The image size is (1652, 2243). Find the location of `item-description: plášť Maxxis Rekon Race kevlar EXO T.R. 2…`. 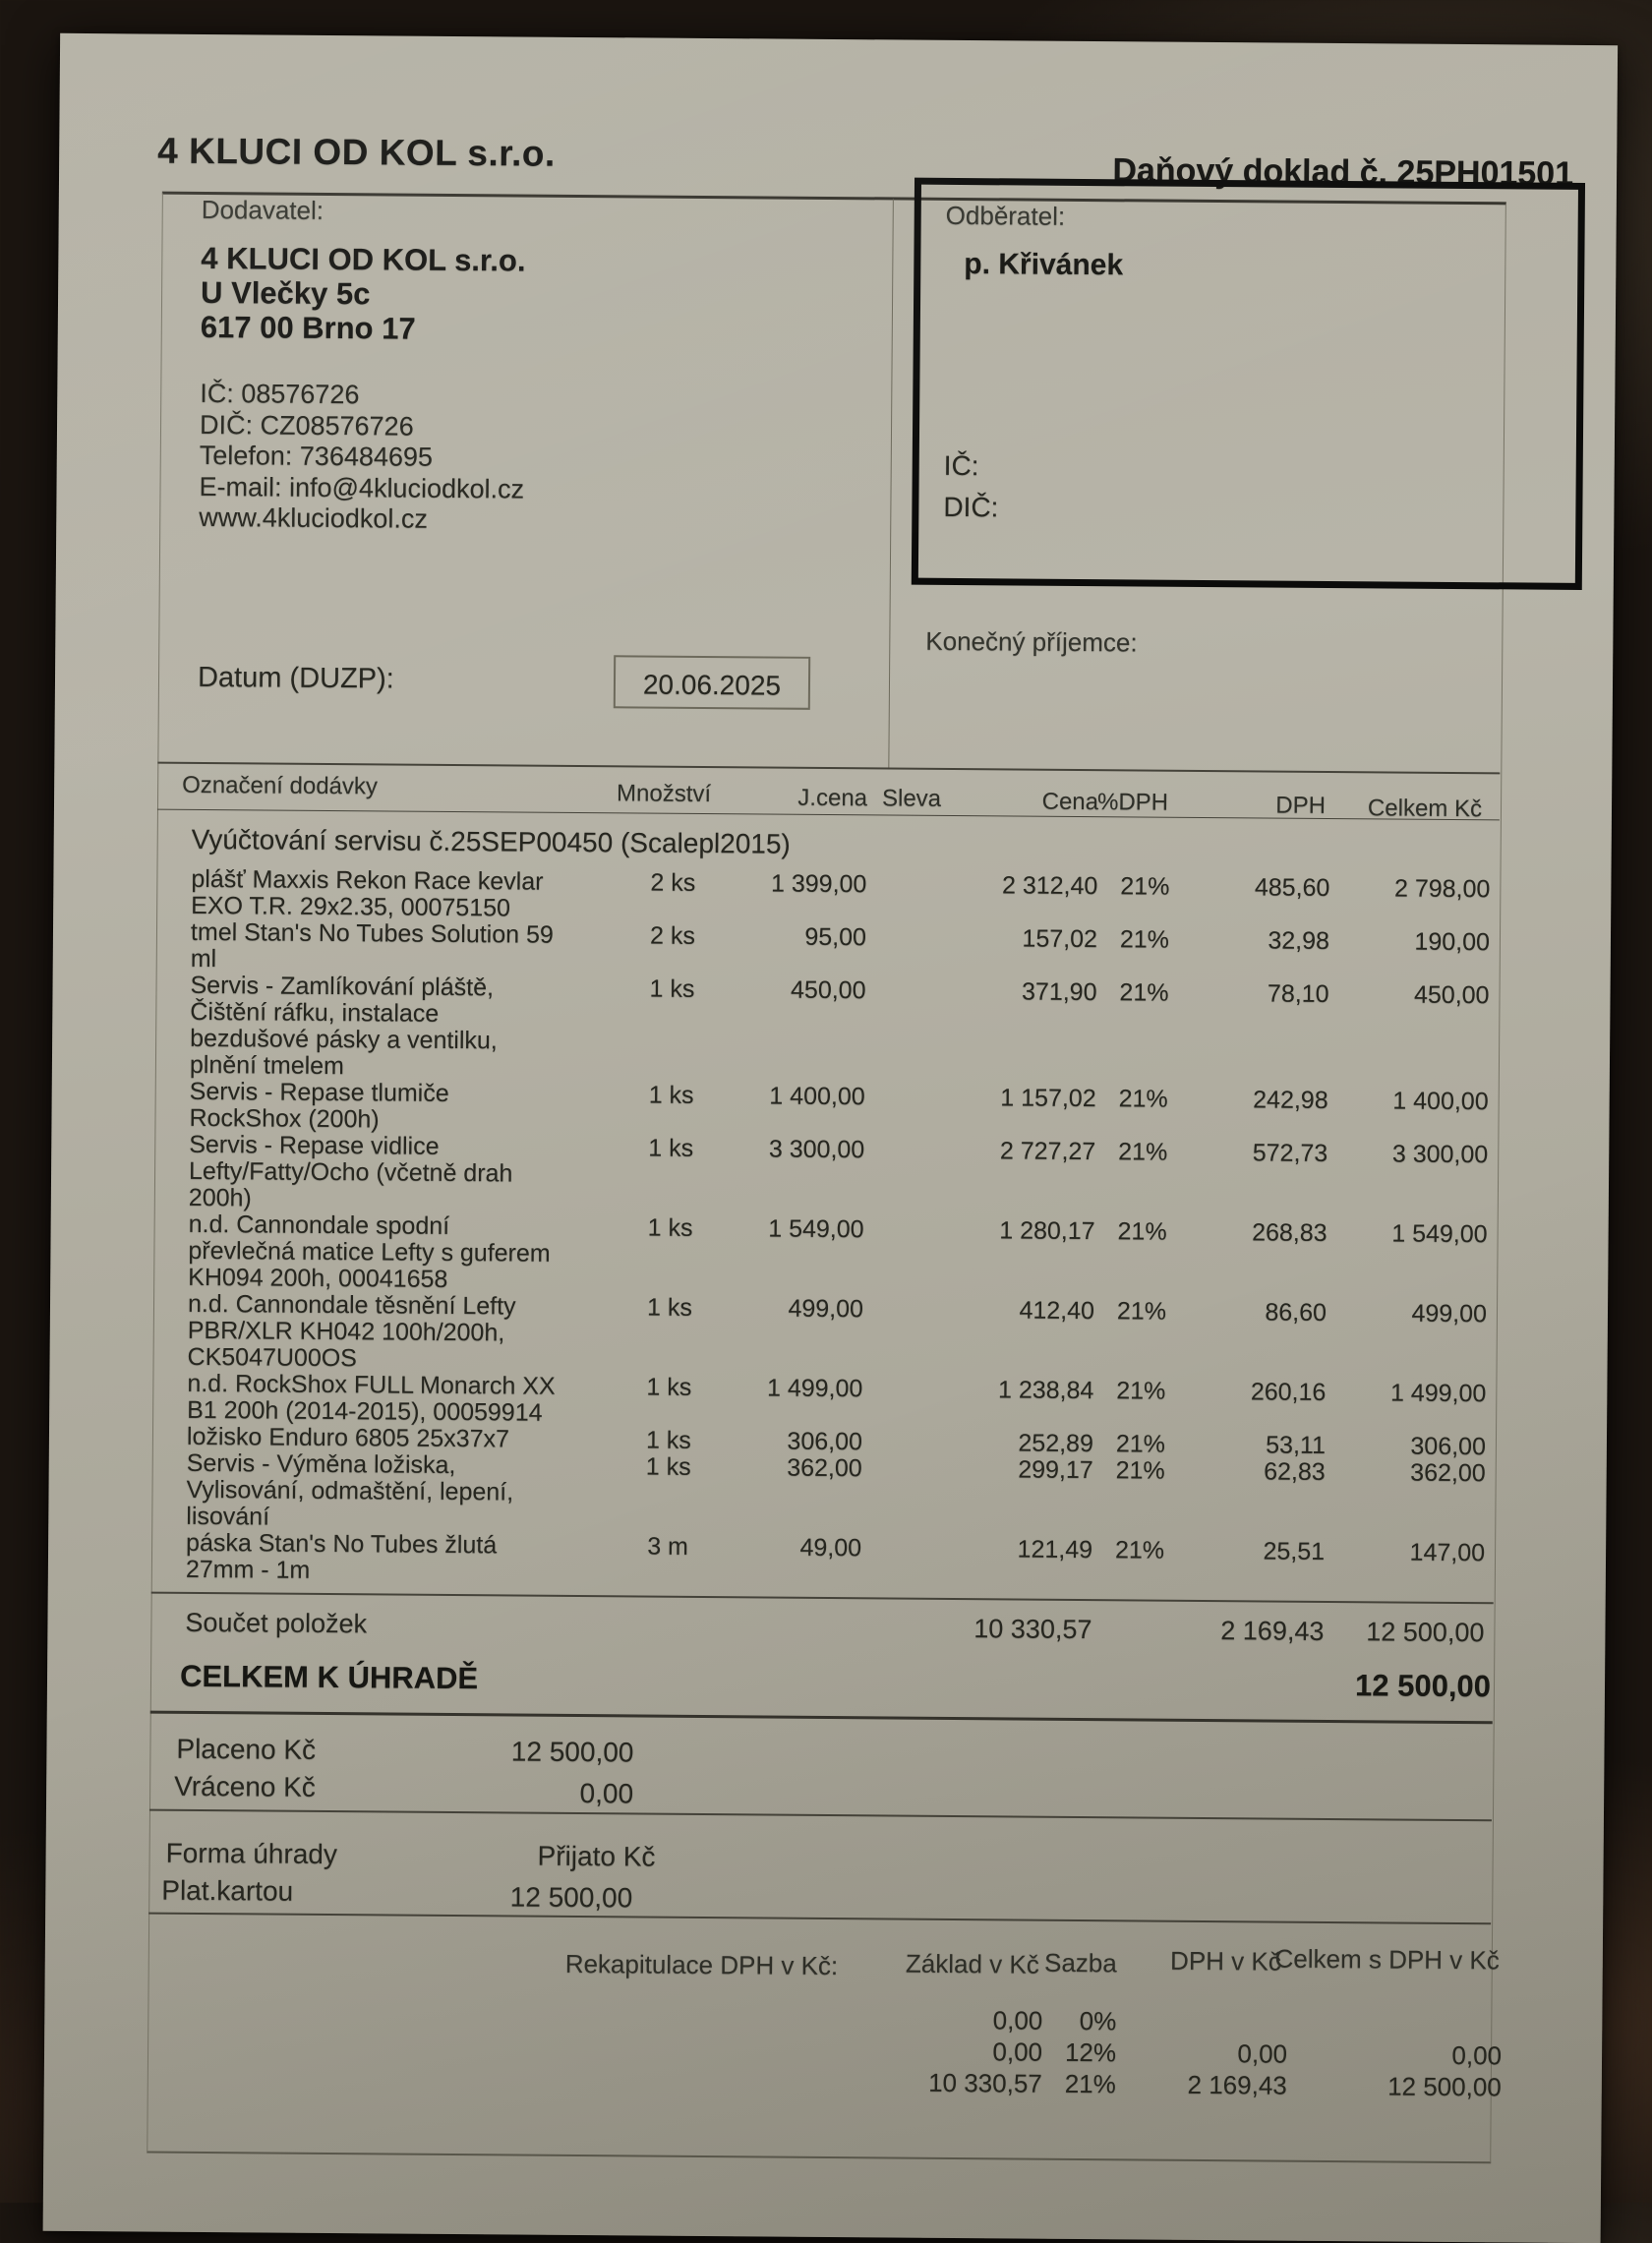

item-description: plášť Maxxis Rekon Race kevlar EXO T.R. 2… is located at coordinates (367, 893).